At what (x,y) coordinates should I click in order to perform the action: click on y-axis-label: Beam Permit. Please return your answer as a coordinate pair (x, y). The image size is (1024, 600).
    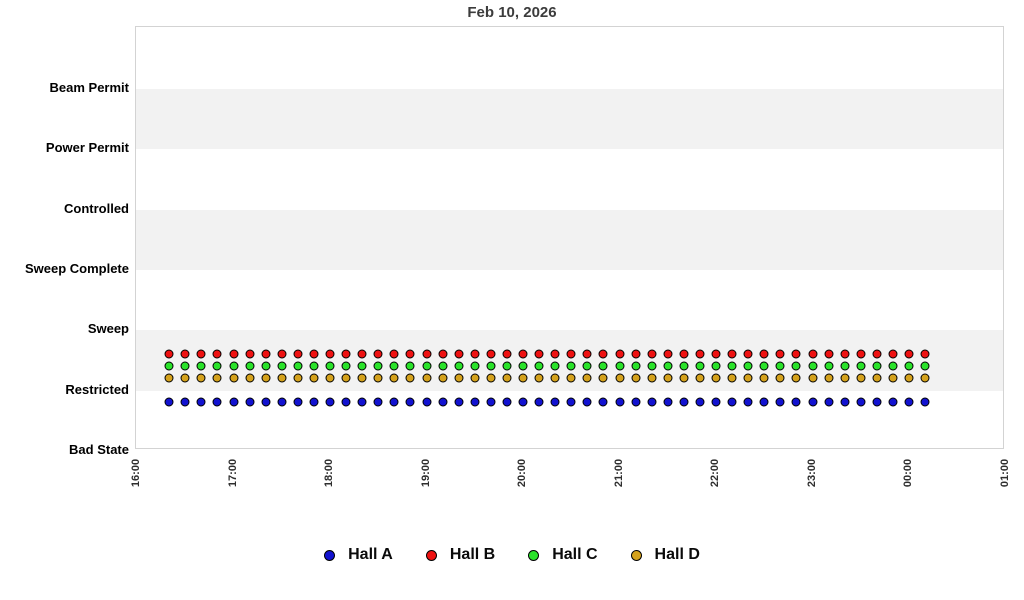
    Looking at the image, I should click on (89, 87).